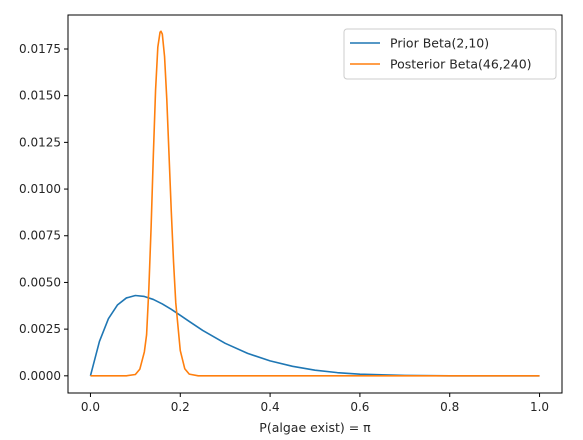 The image size is (583, 440). Describe the element at coordinates (359, 407) in the screenshot. I see `x-tick-label: 0.6` at that location.